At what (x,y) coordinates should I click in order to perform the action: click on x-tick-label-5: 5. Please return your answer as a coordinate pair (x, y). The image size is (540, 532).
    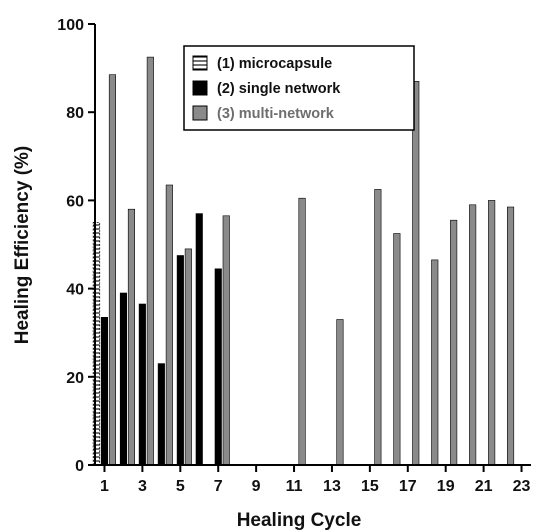
    Looking at the image, I should click on (180, 486).